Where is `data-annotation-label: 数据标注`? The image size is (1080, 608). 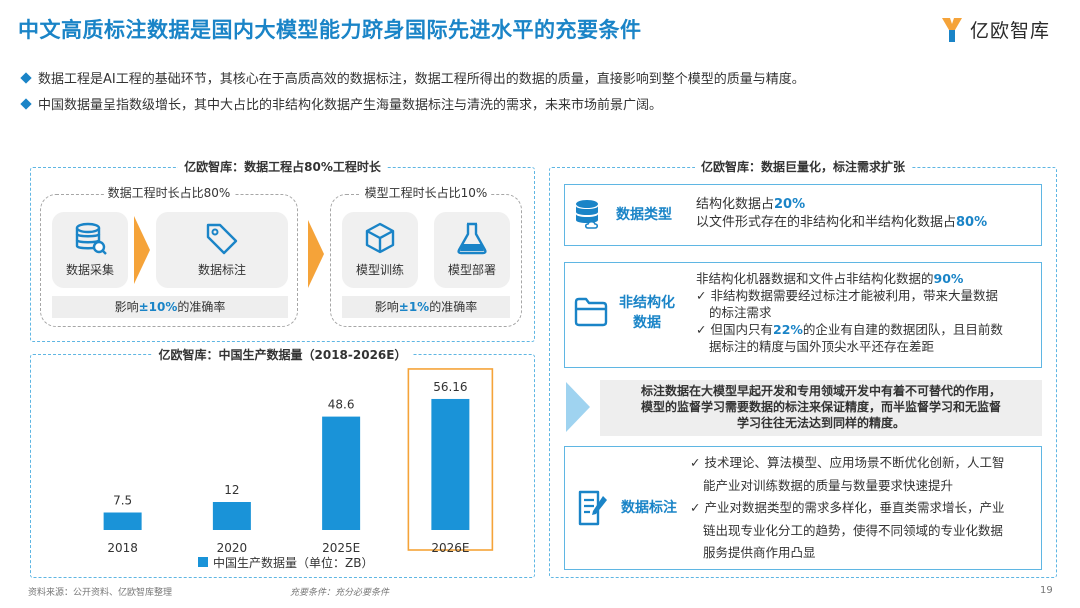 data-annotation-label: 数据标注 is located at coordinates (649, 508).